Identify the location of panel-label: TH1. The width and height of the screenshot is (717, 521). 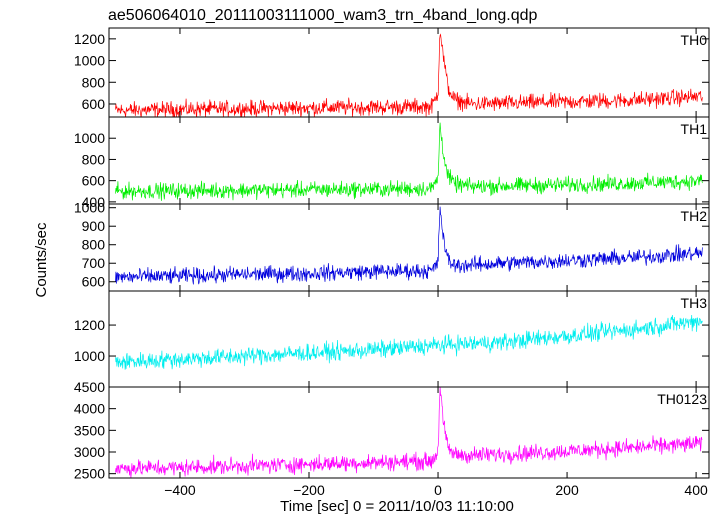
(694, 129).